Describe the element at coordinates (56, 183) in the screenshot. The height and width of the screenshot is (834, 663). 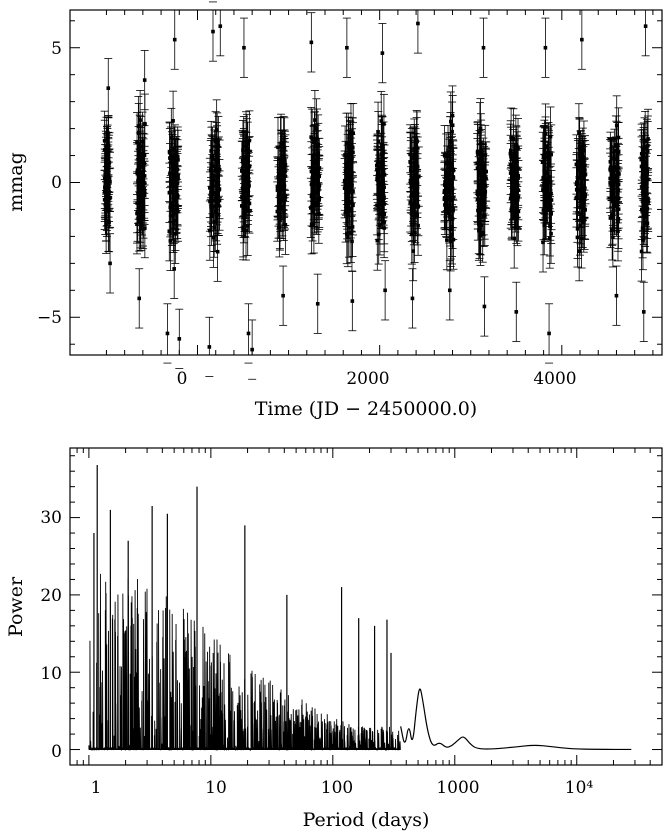
I see `lc-ytick-label-1: 0` at that location.